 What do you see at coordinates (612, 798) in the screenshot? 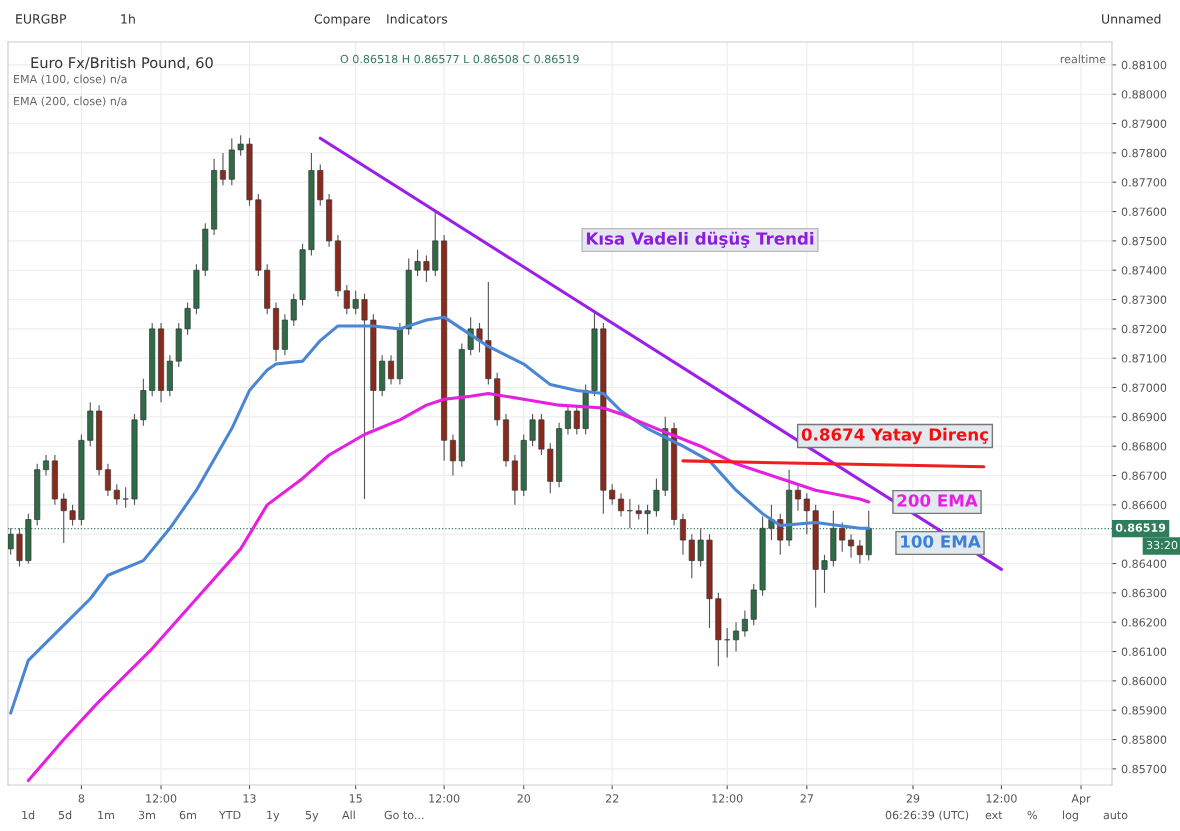
I see `x-tick-label: 22` at bounding box center [612, 798].